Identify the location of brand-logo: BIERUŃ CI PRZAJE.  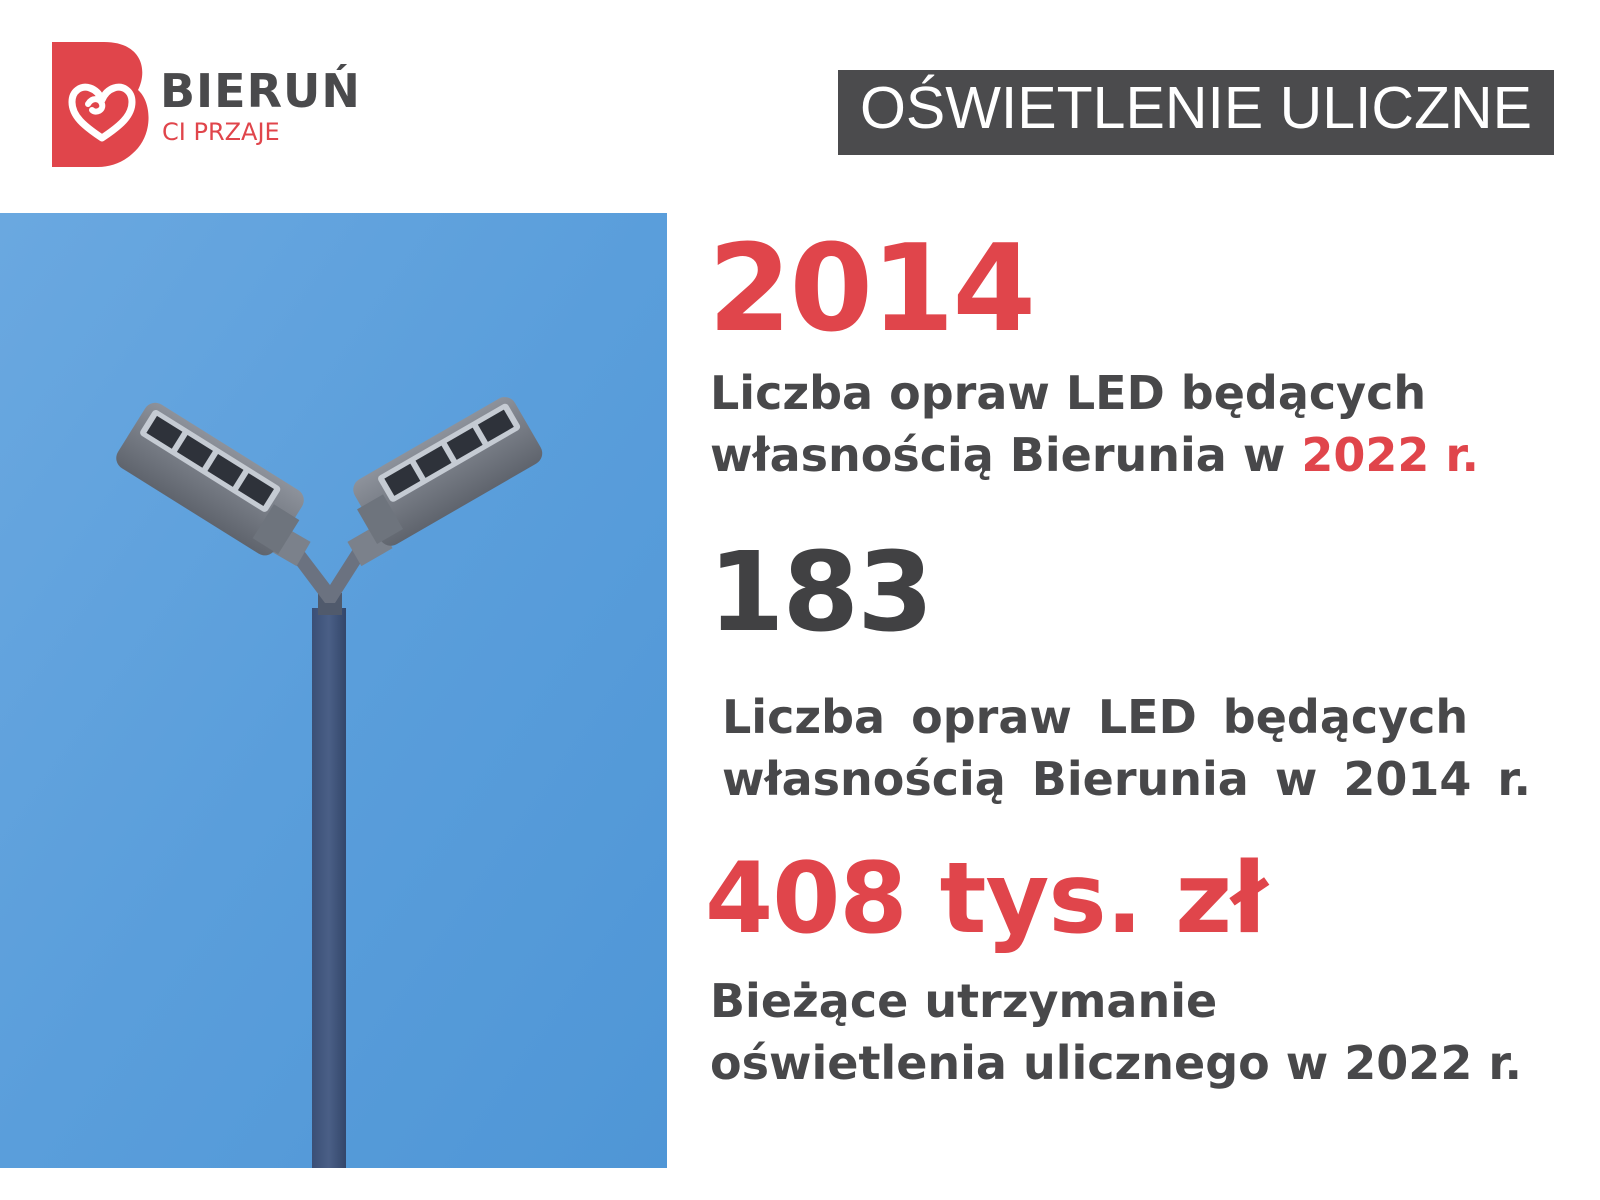
(206, 104).